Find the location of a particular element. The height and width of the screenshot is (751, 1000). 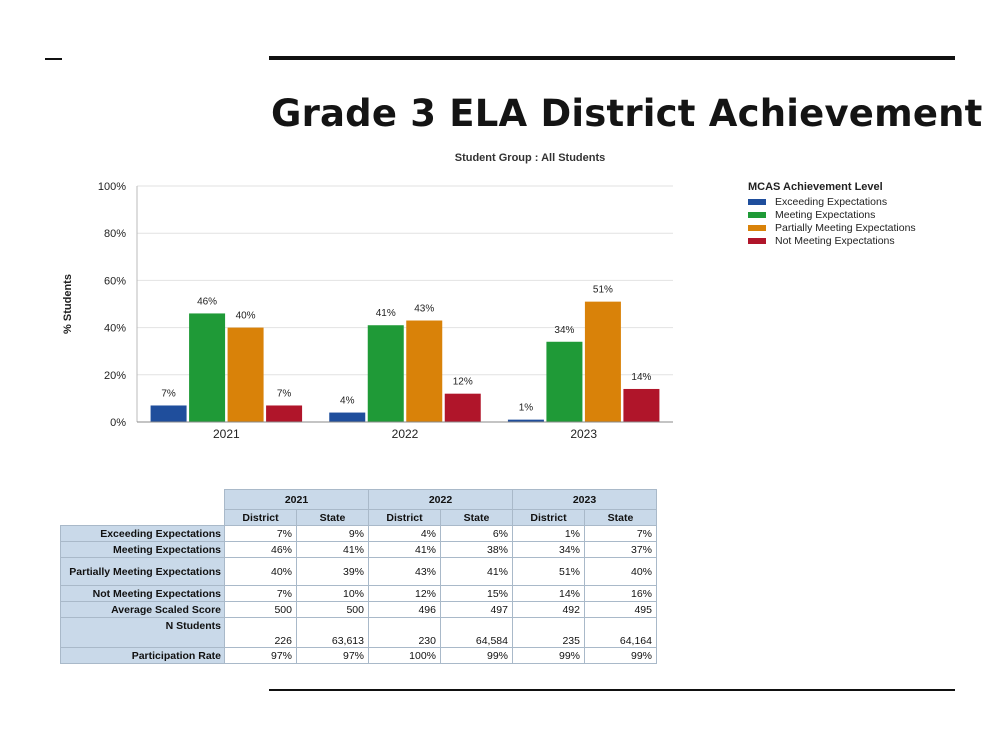

table-cell: 34% is located at coordinates (548, 549).